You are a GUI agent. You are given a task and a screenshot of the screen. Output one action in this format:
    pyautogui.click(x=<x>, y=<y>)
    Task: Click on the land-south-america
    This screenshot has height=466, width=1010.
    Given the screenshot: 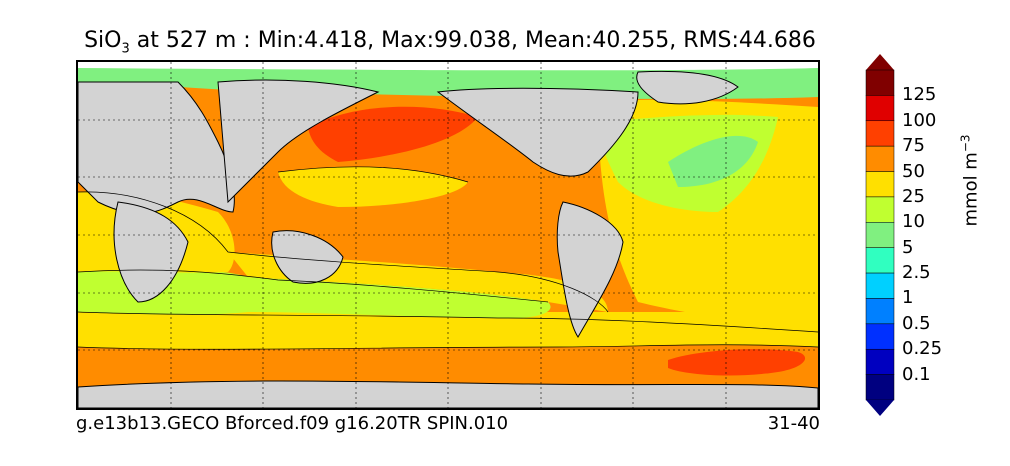 What is the action you would take?
    pyautogui.click(x=590, y=269)
    